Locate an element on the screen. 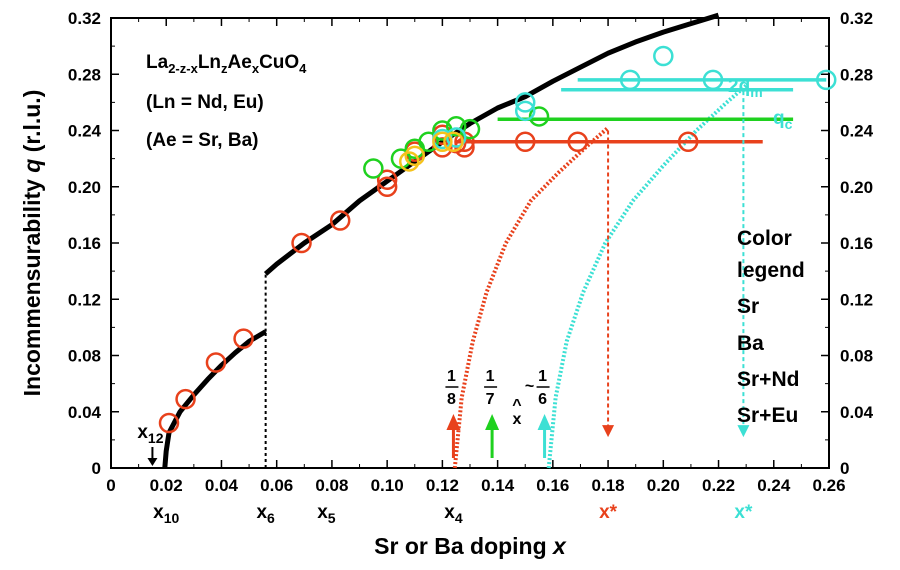 This screenshot has height=570, width=900. fraction-approx: ~ is located at coordinates (529, 386).